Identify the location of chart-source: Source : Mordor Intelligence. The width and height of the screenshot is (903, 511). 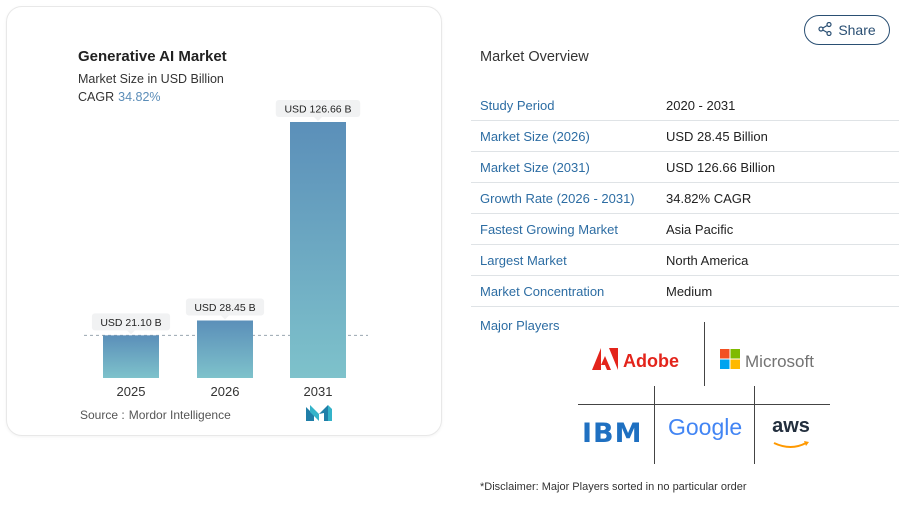
(155, 415).